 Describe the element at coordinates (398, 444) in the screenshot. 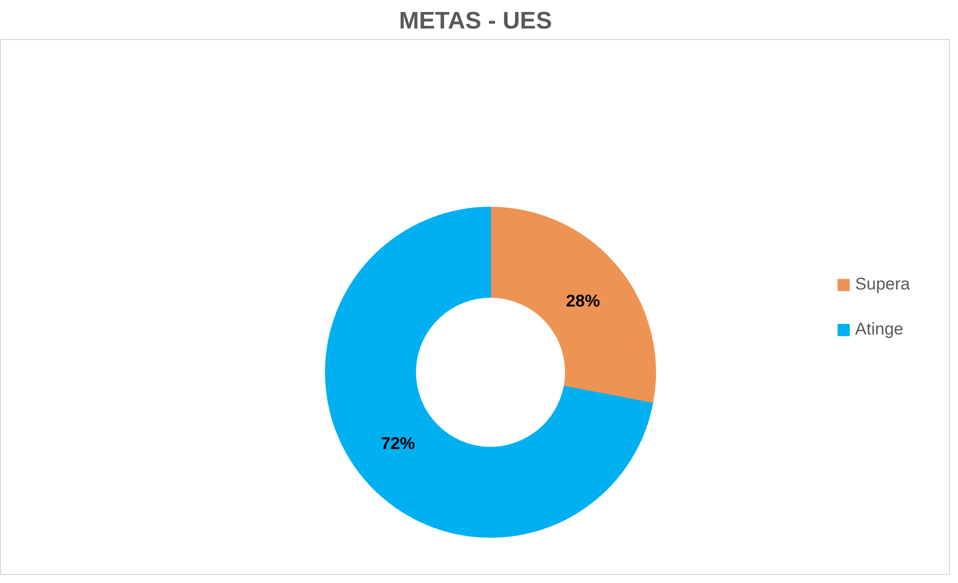

I see `data-label: 72%` at that location.